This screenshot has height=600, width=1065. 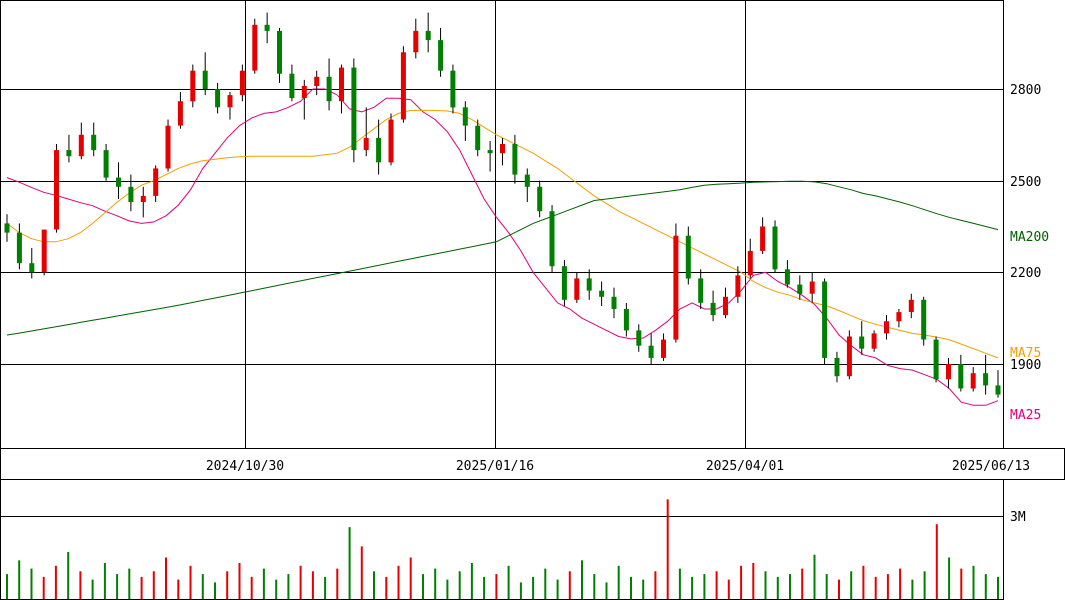 What do you see at coordinates (1025, 182) in the screenshot?
I see `price-axis-label-1: 2500` at bounding box center [1025, 182].